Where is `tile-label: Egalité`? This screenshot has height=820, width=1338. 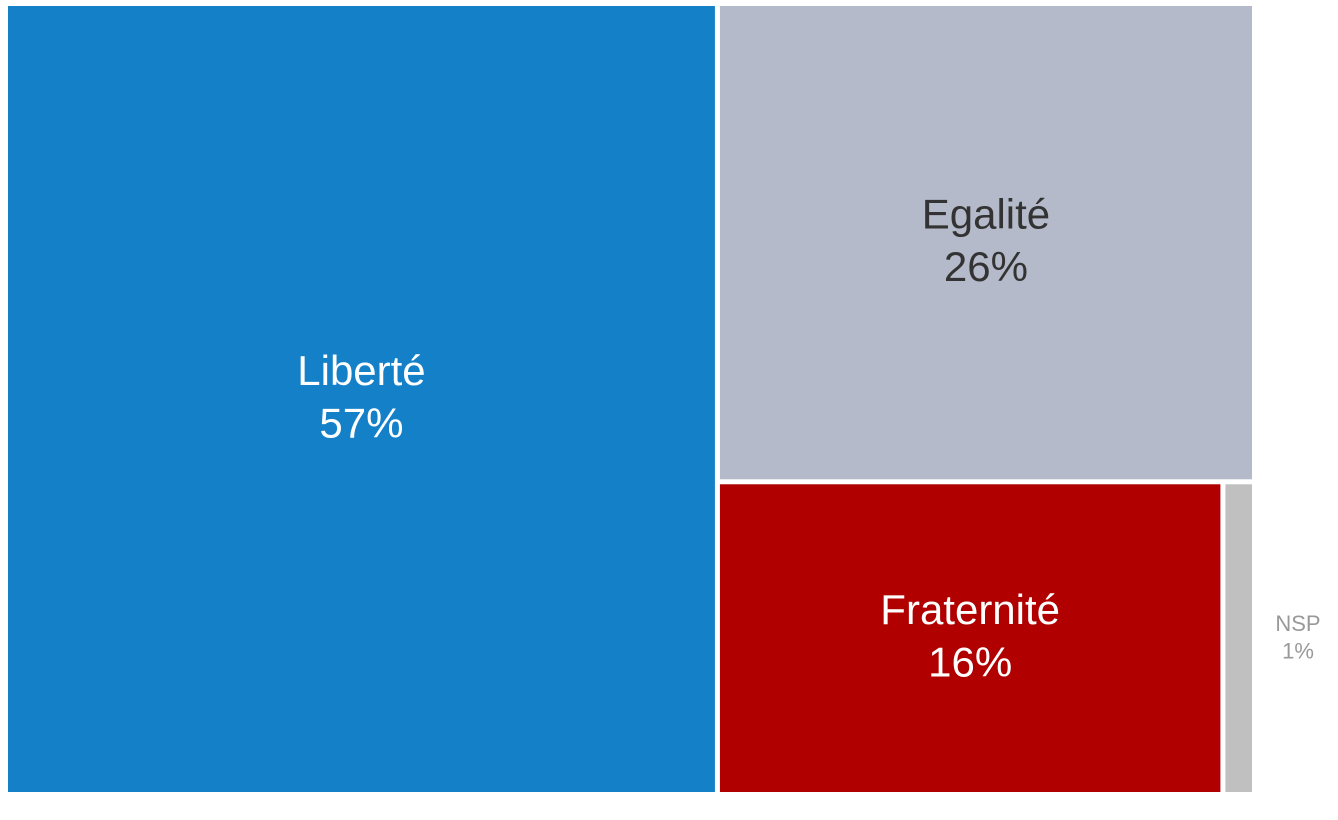
tile-label: Egalité is located at coordinates (986, 214).